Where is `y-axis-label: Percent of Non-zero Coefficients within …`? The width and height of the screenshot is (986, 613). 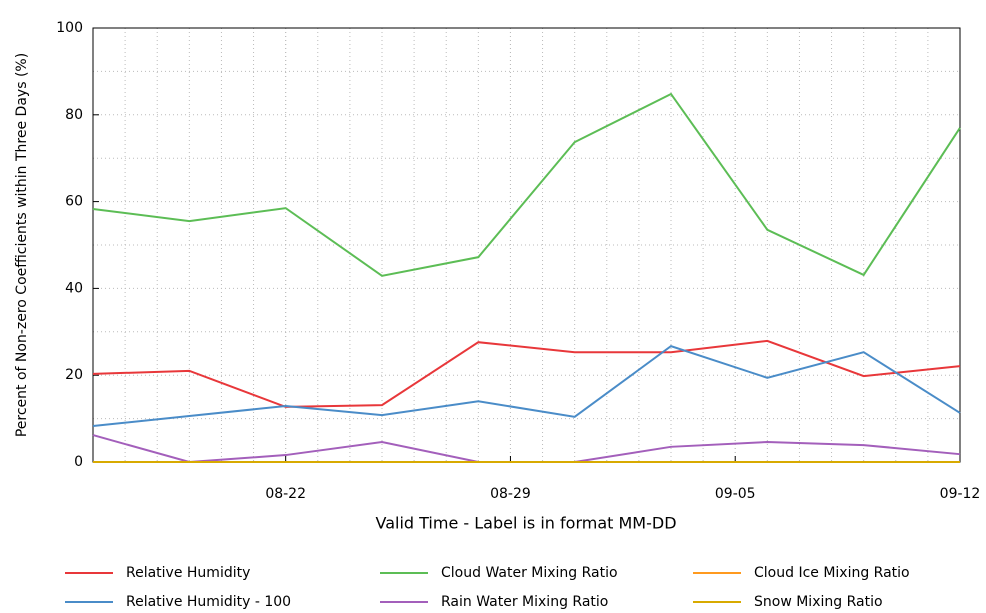
y-axis-label: Percent of Non-zero Coefficients within … is located at coordinates (22, 245).